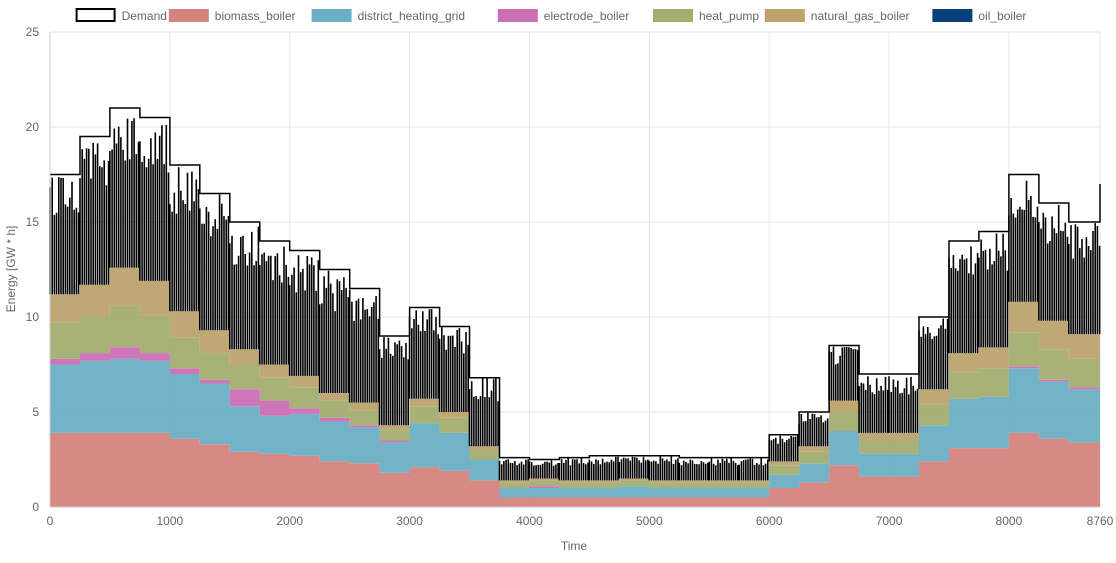 The height and width of the screenshot is (563, 1116). What do you see at coordinates (1100, 521) in the screenshot?
I see `x-tick-label: 8760` at bounding box center [1100, 521].